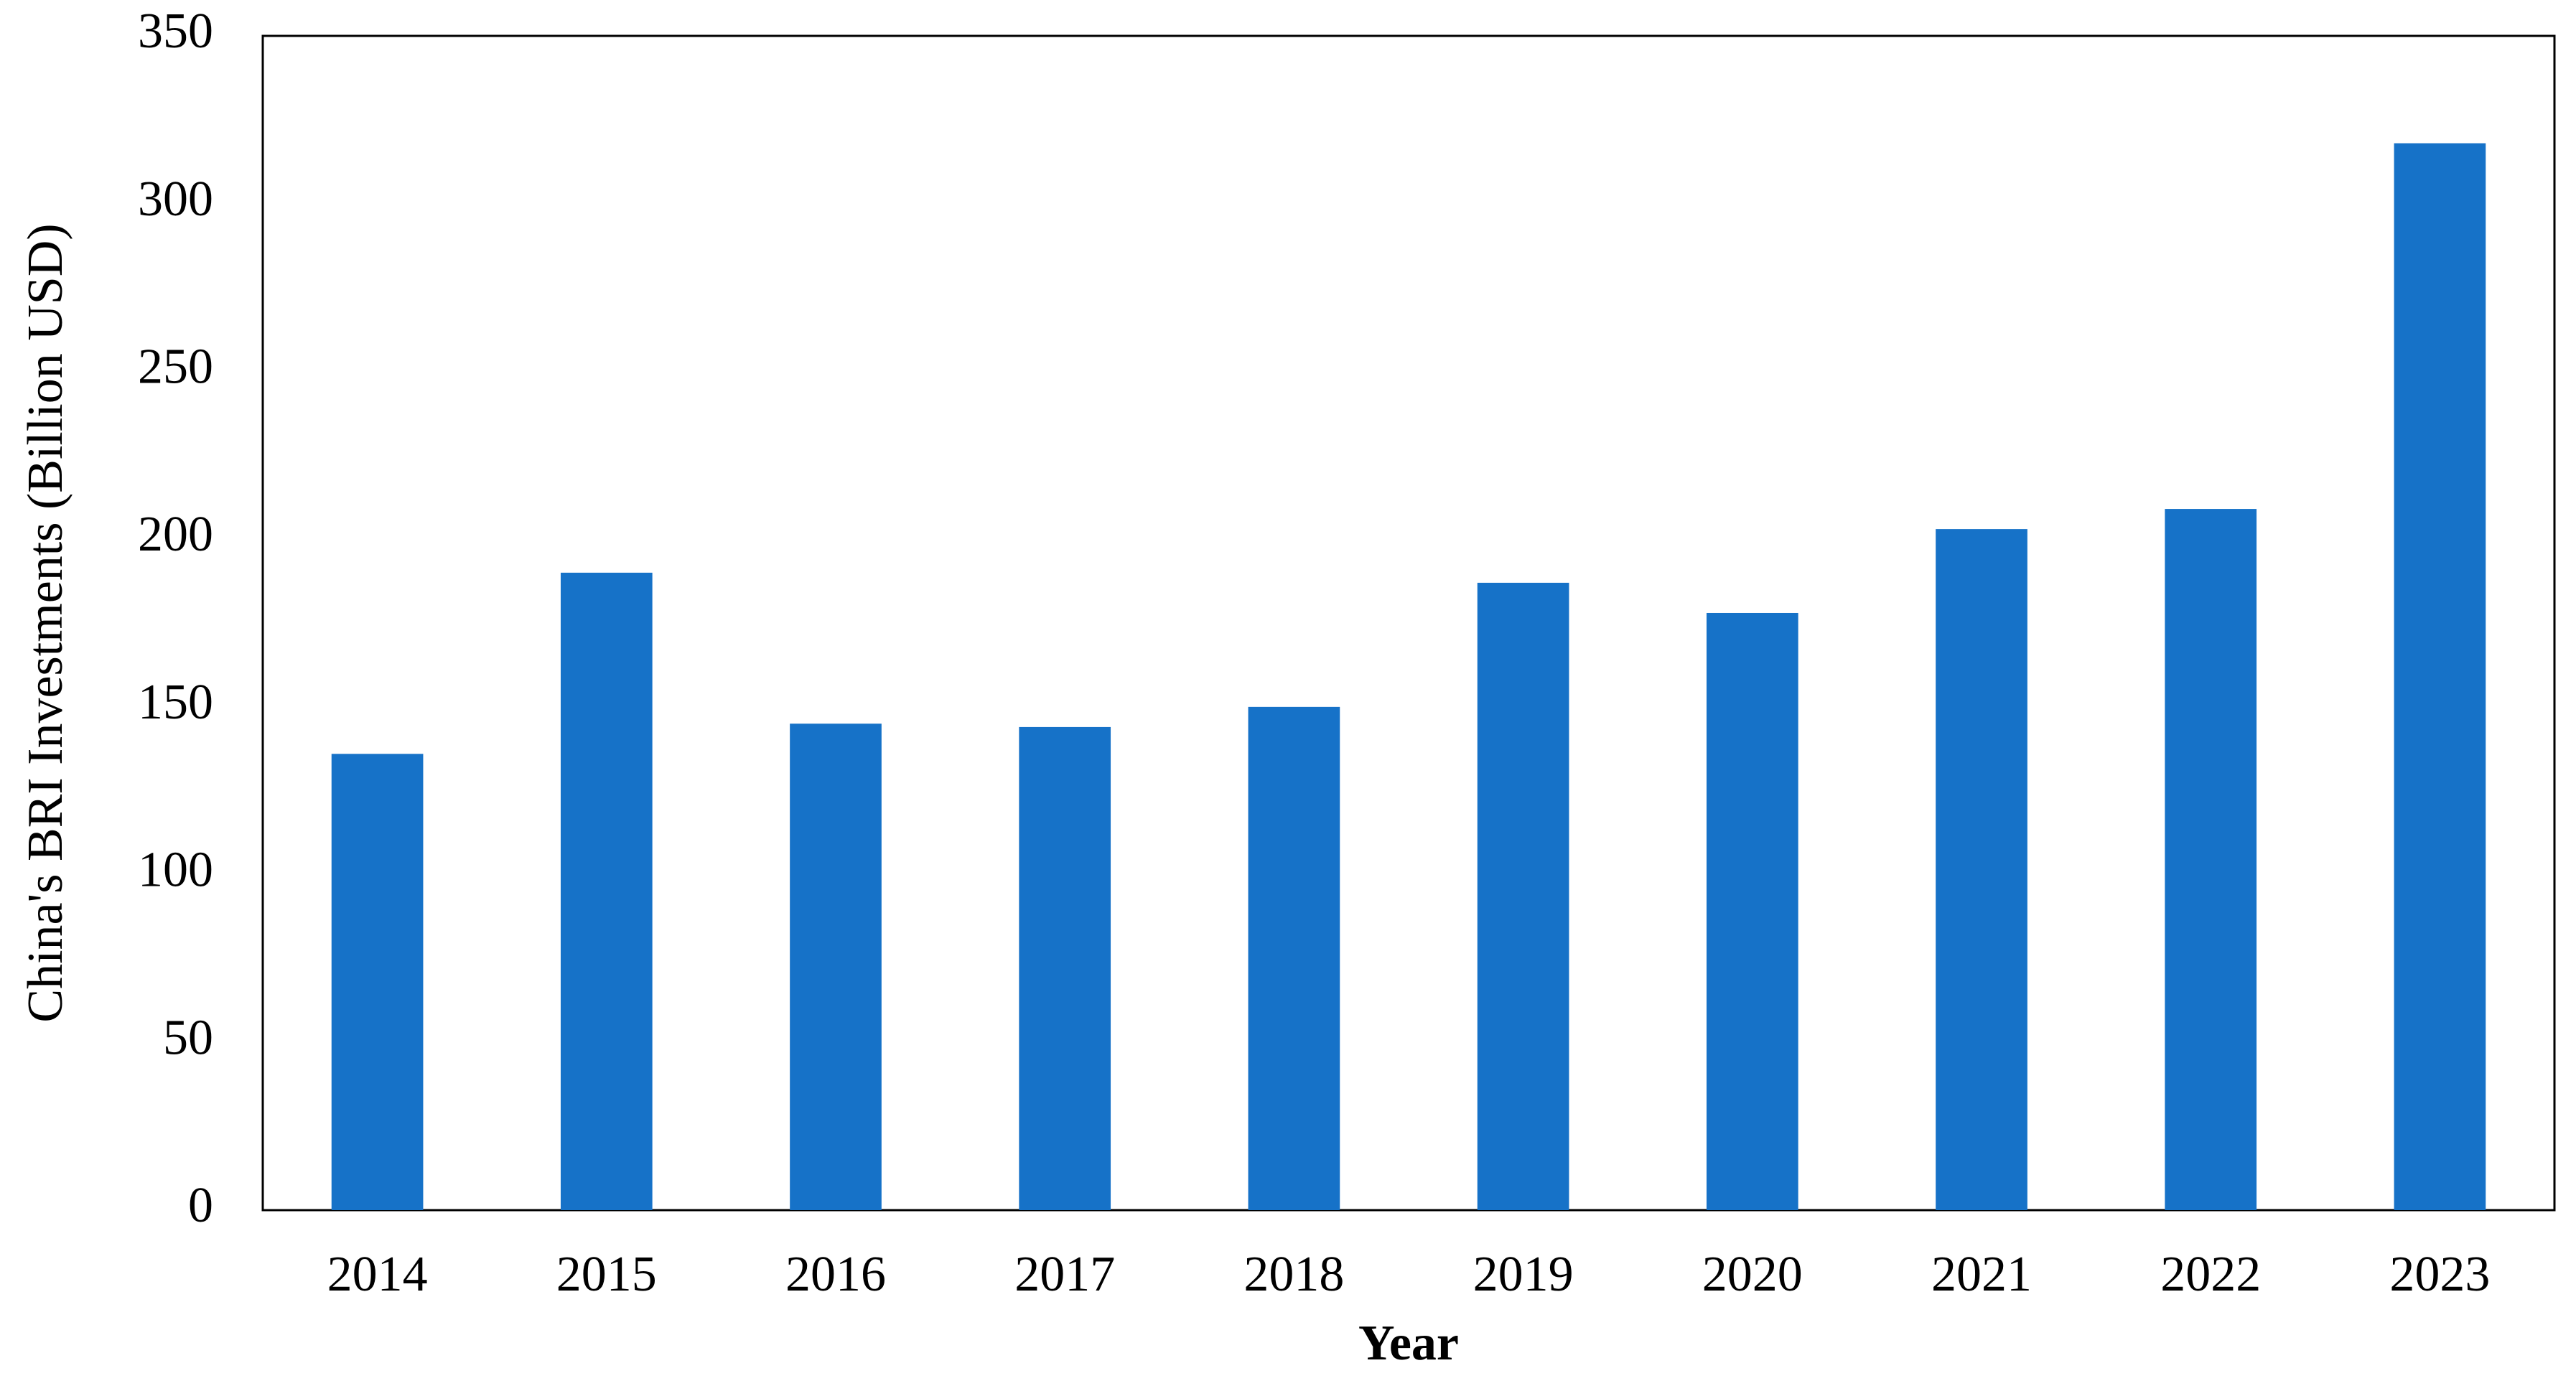  What do you see at coordinates (1408, 1343) in the screenshot?
I see `x-axis-label: Year` at bounding box center [1408, 1343].